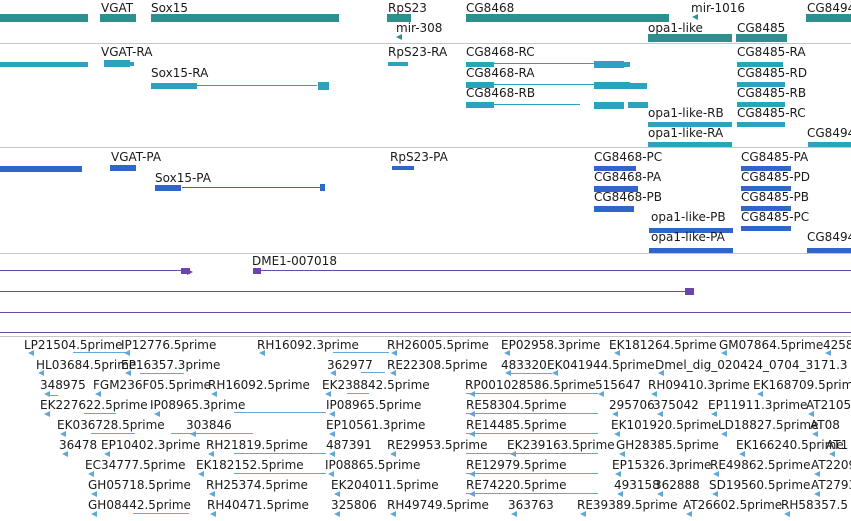 The width and height of the screenshot is (851, 521). I want to click on gene-feature-label: mir-1016, so click(718, 8).